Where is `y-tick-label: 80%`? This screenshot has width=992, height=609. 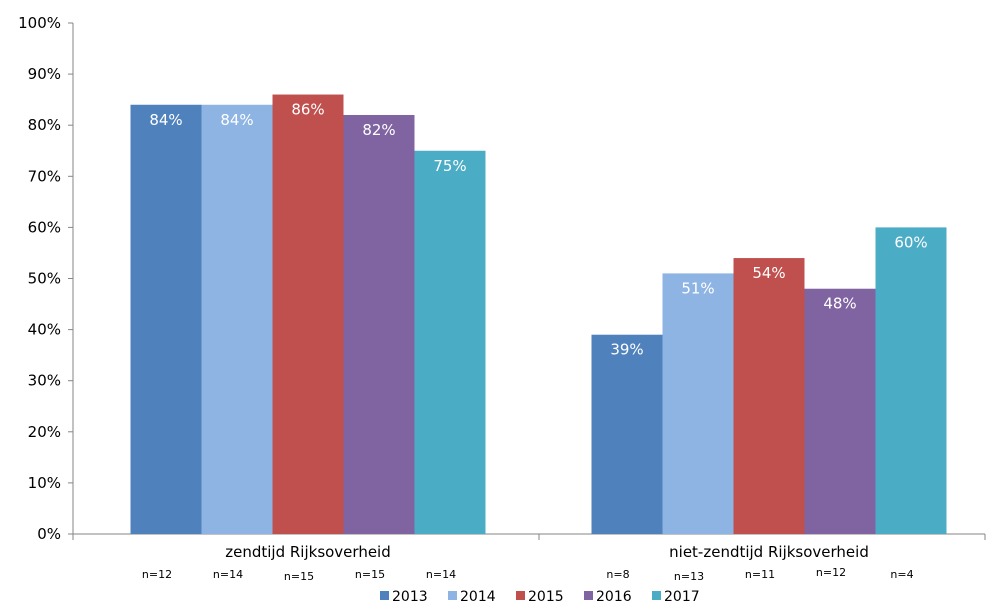 y-tick-label: 80% is located at coordinates (44, 125).